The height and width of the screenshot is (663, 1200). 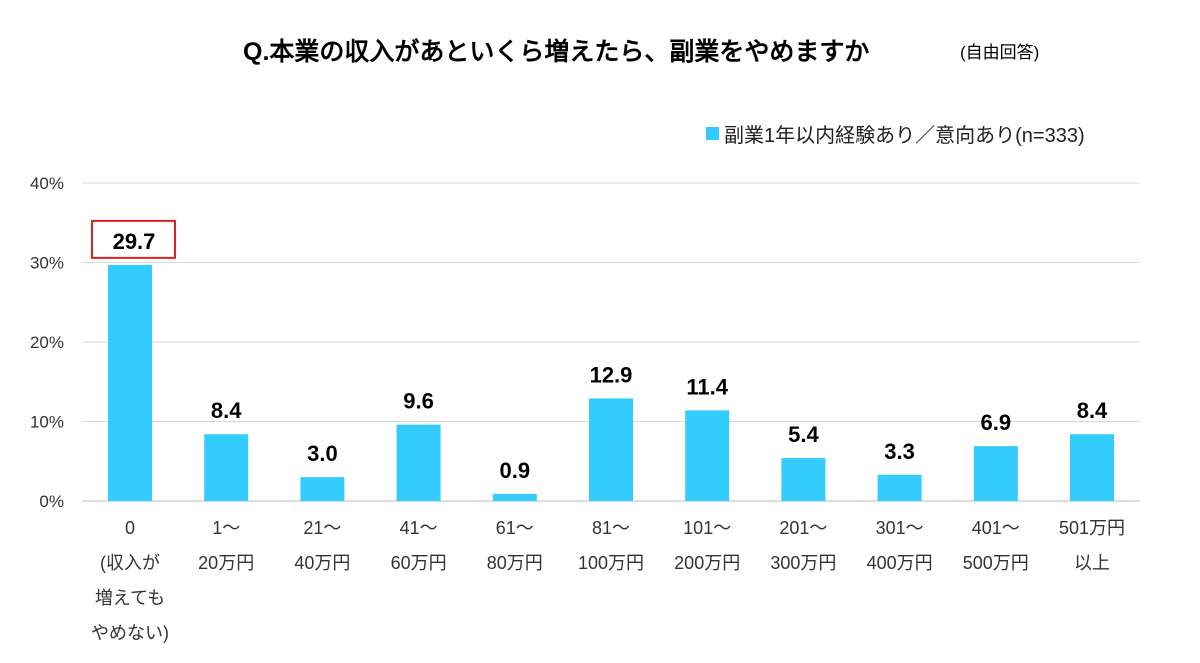 What do you see at coordinates (515, 470) in the screenshot?
I see `data-label: 0.9` at bounding box center [515, 470].